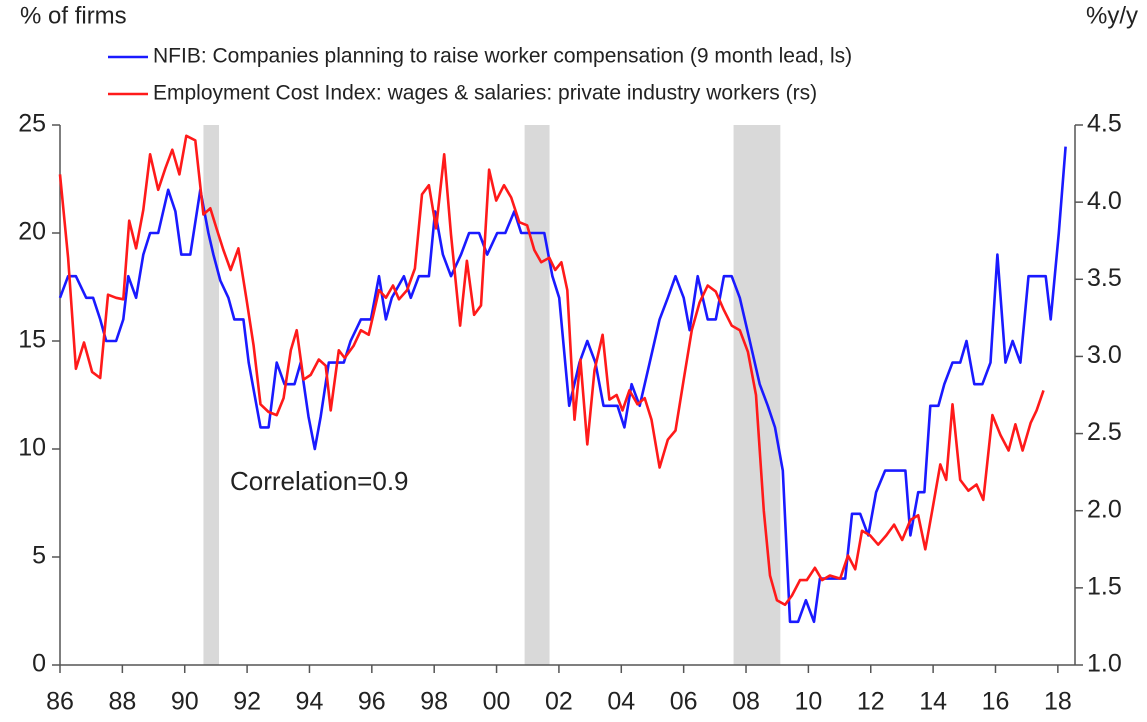  What do you see at coordinates (39, 556) in the screenshot?
I see `y-tick-label: 5` at bounding box center [39, 556].